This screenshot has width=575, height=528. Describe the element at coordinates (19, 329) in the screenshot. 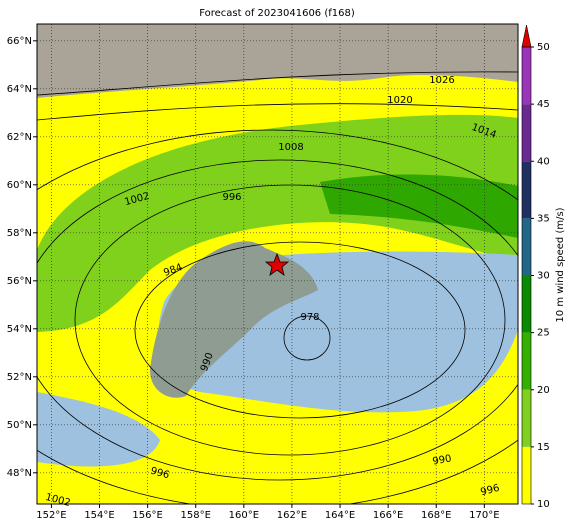

I see `y-tick-label: 54°N` at that location.